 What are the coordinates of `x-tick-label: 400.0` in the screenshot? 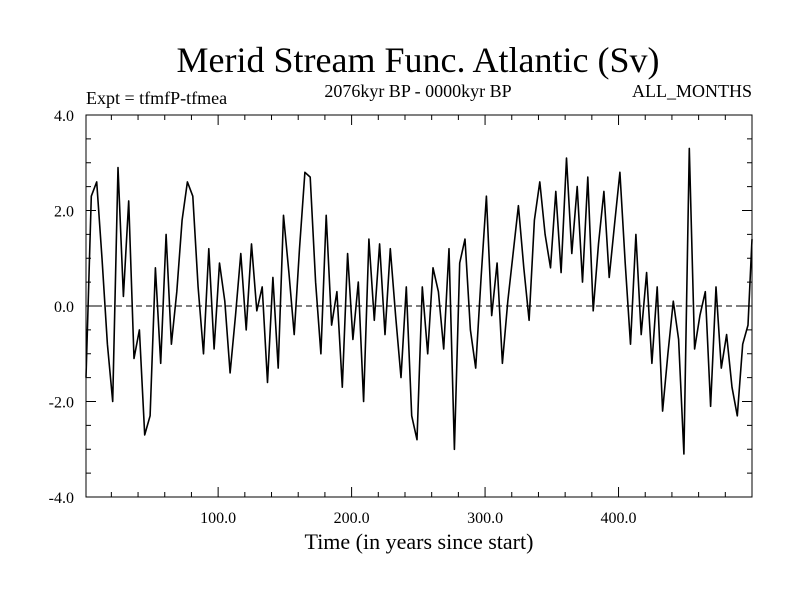 It's located at (619, 518).